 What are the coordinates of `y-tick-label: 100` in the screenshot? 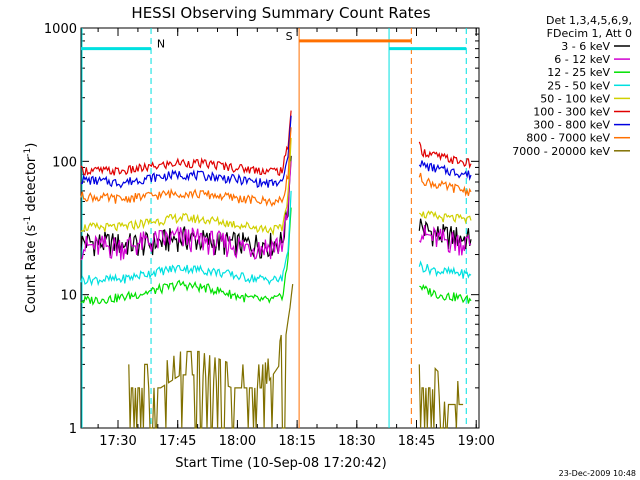 It's located at (64, 162).